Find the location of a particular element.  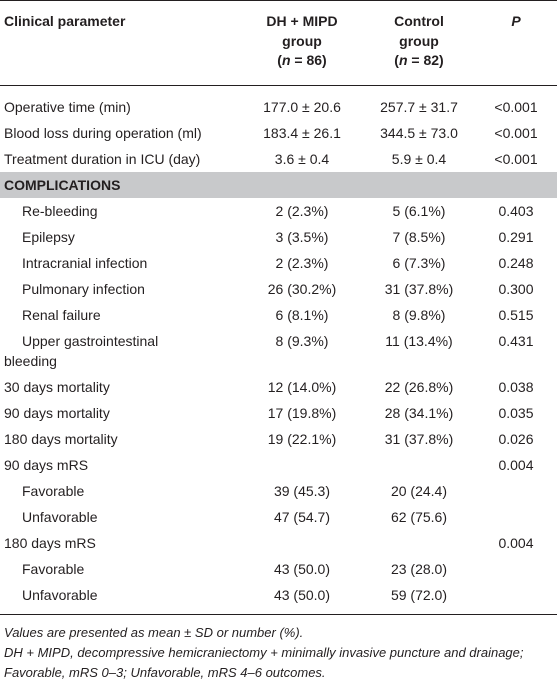

table-row-180-days-mrs: 180 days mRS 0.004 is located at coordinates (269, 543).